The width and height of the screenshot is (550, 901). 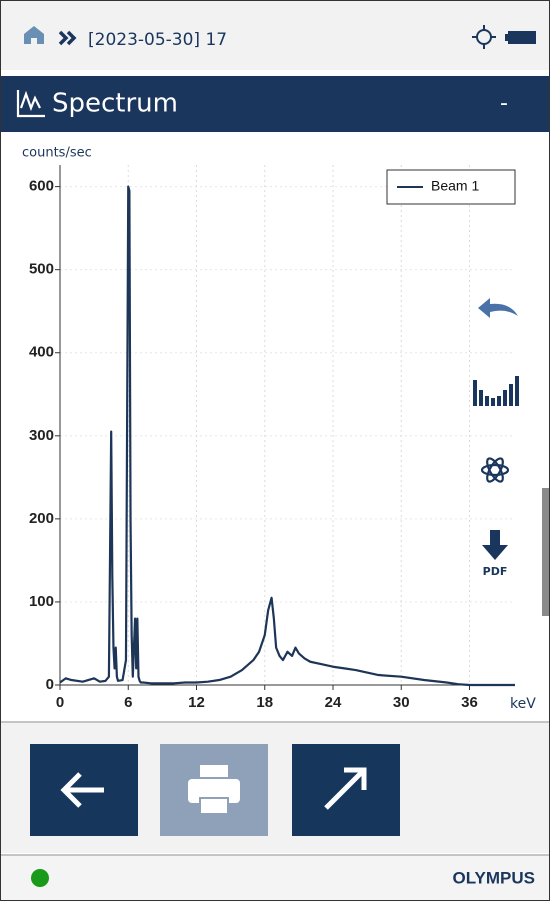 I want to click on brand-logo: OLYMPUS, so click(x=493, y=877).